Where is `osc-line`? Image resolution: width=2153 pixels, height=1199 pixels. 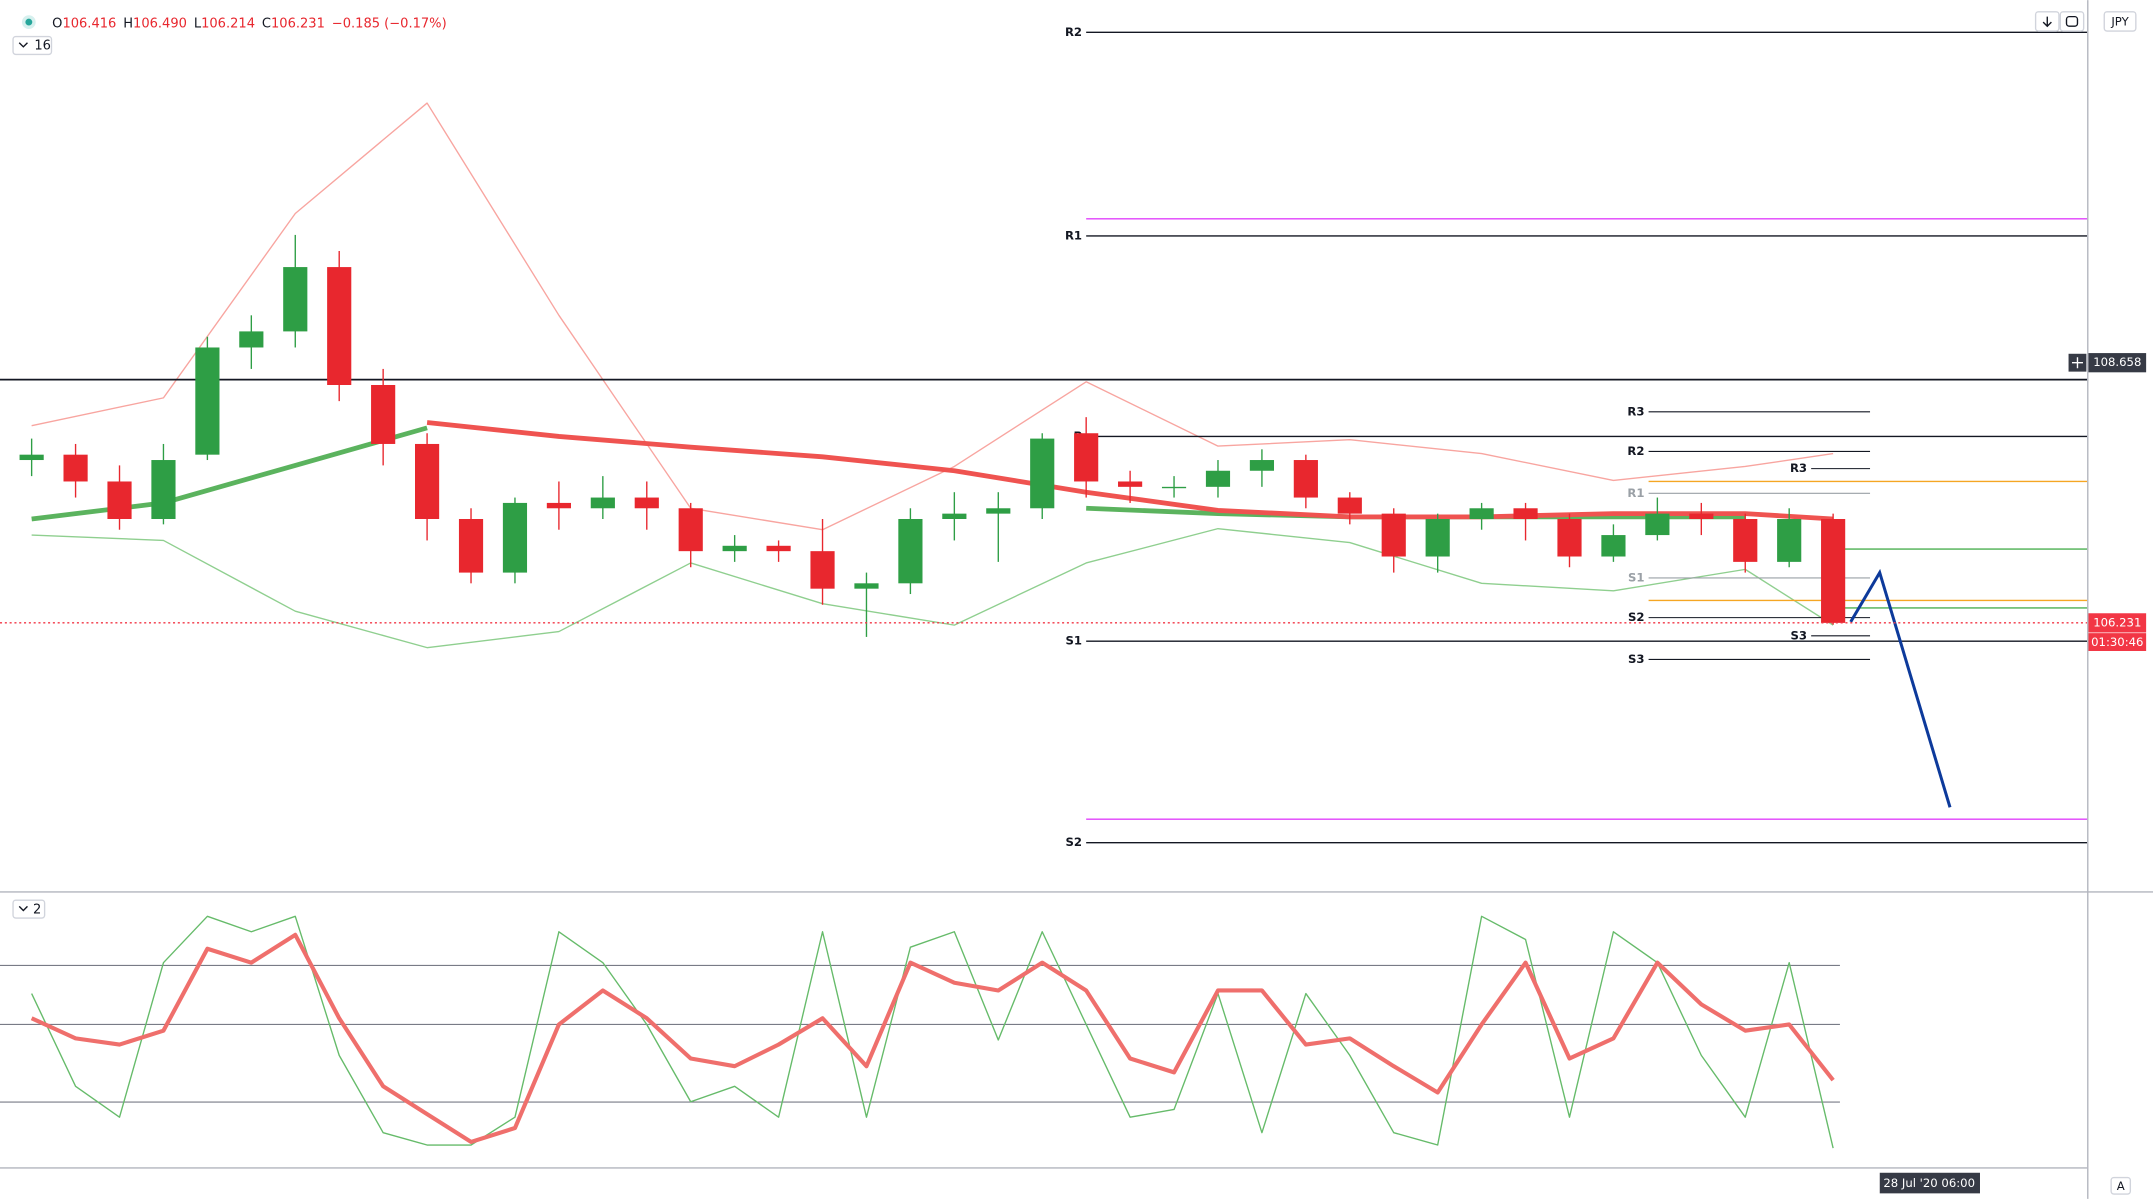
osc-line is located at coordinates (932, 1038).